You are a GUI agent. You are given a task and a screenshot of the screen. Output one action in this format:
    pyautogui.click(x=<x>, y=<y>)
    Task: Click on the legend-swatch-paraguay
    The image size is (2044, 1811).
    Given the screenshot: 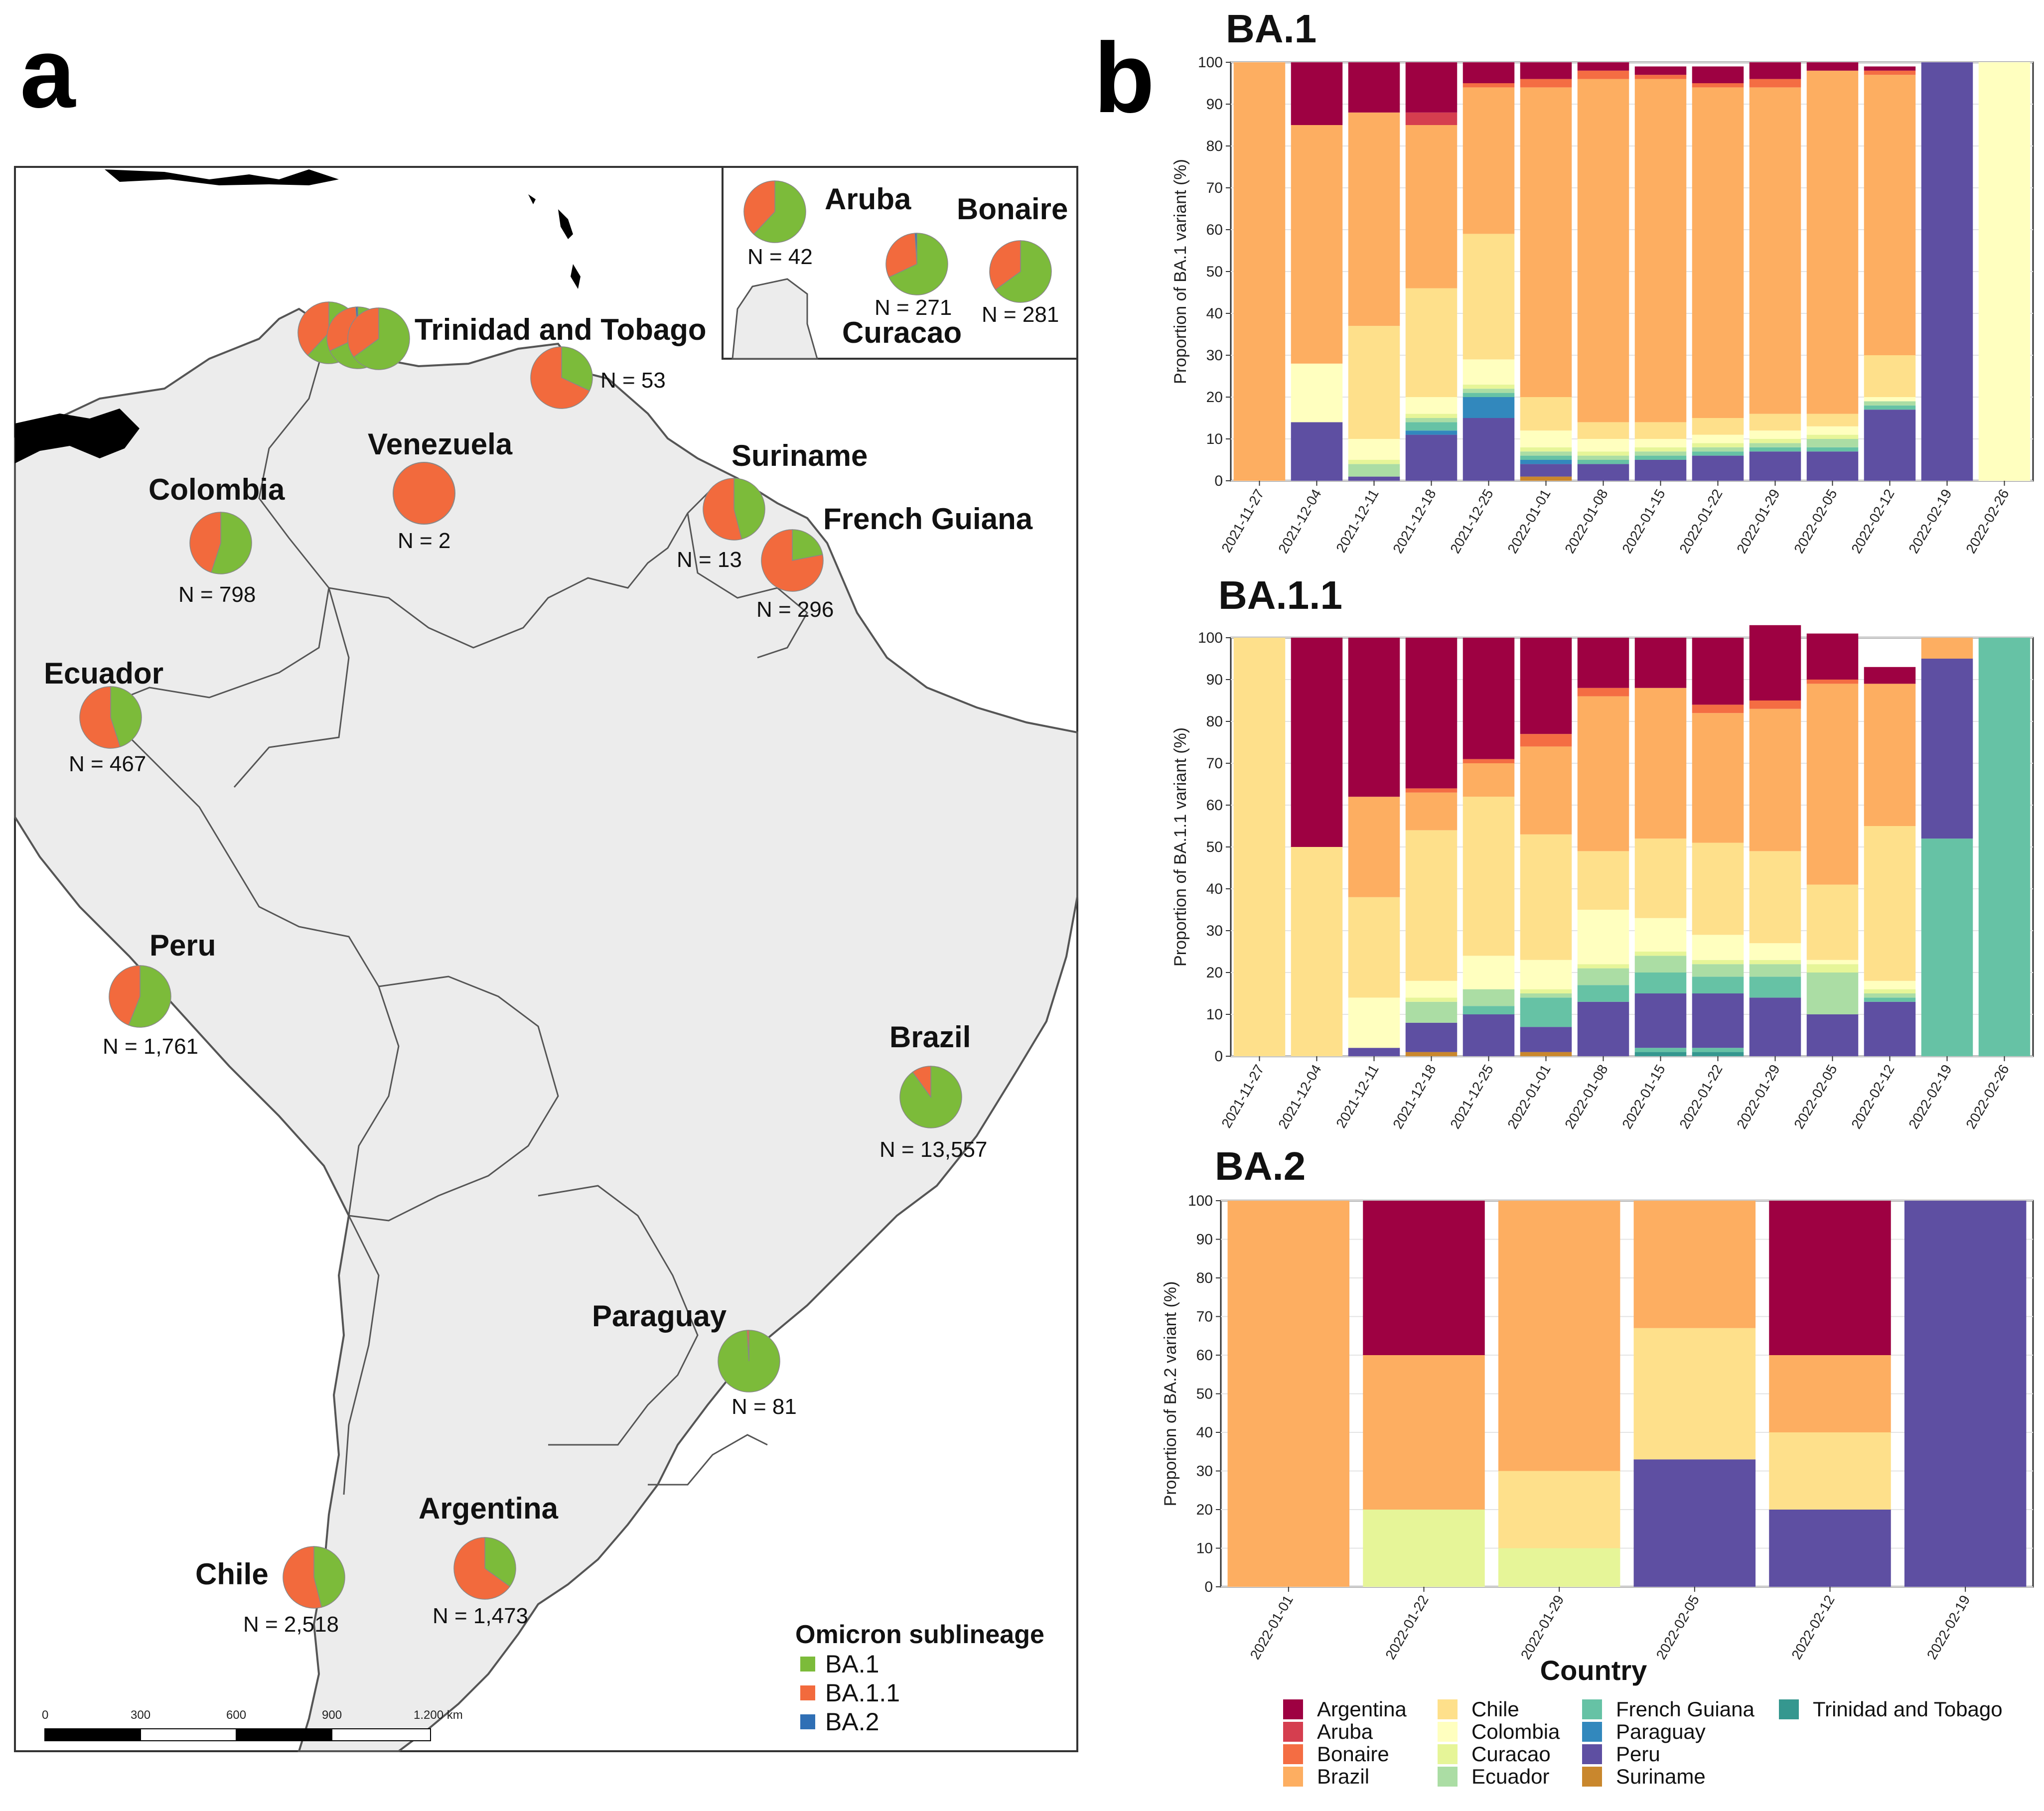 What is the action you would take?
    pyautogui.click(x=1592, y=1732)
    